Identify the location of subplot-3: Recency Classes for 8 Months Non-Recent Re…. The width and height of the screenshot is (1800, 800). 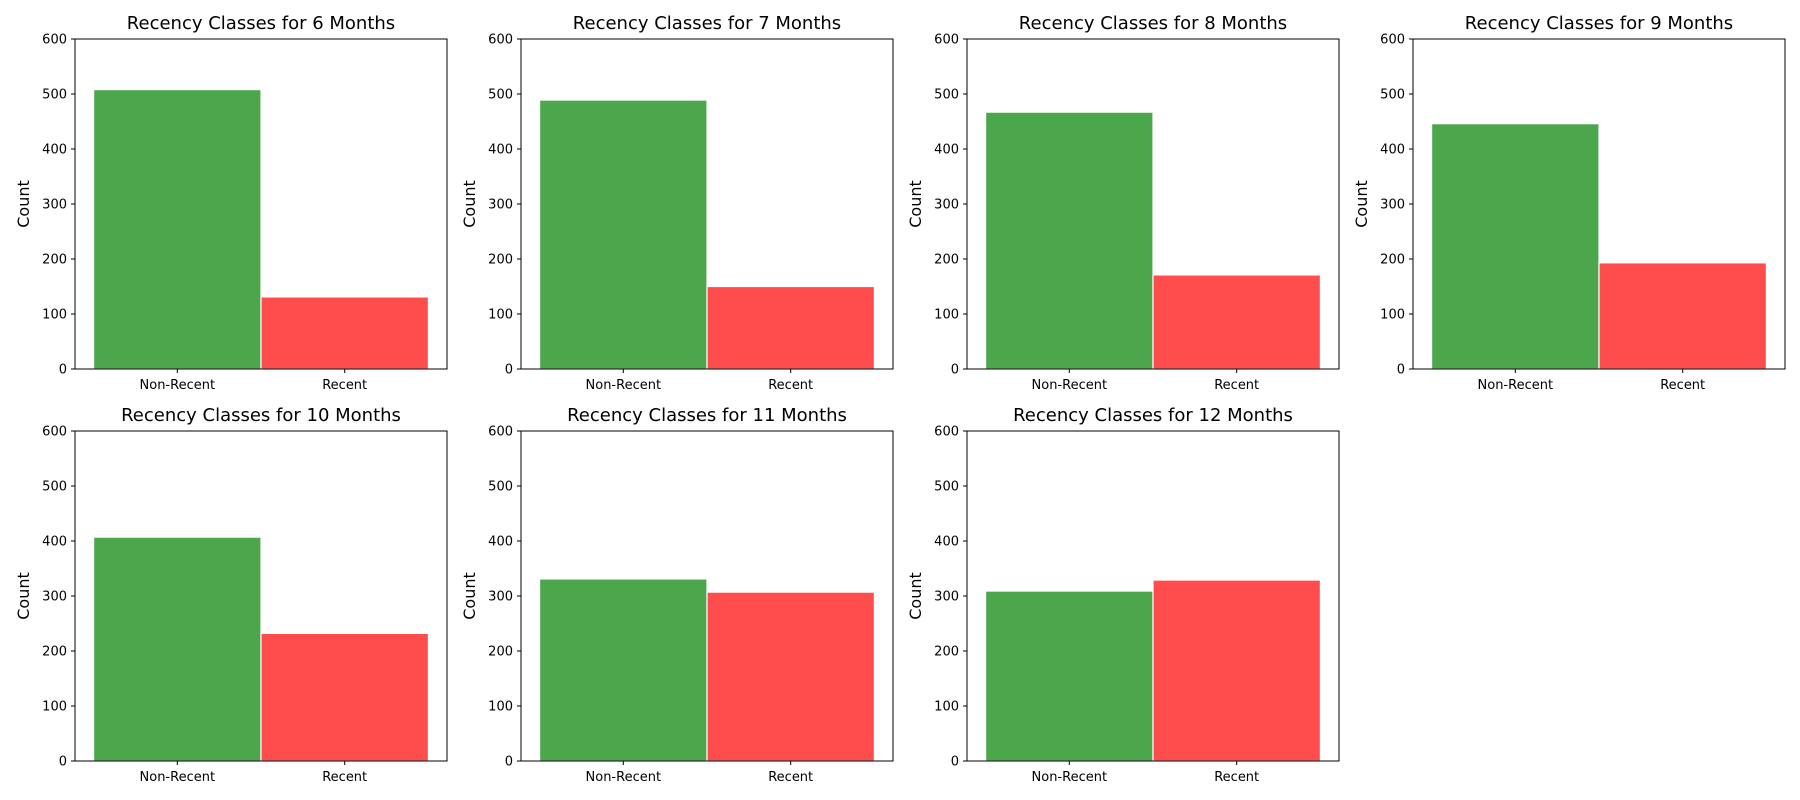
(1123, 203).